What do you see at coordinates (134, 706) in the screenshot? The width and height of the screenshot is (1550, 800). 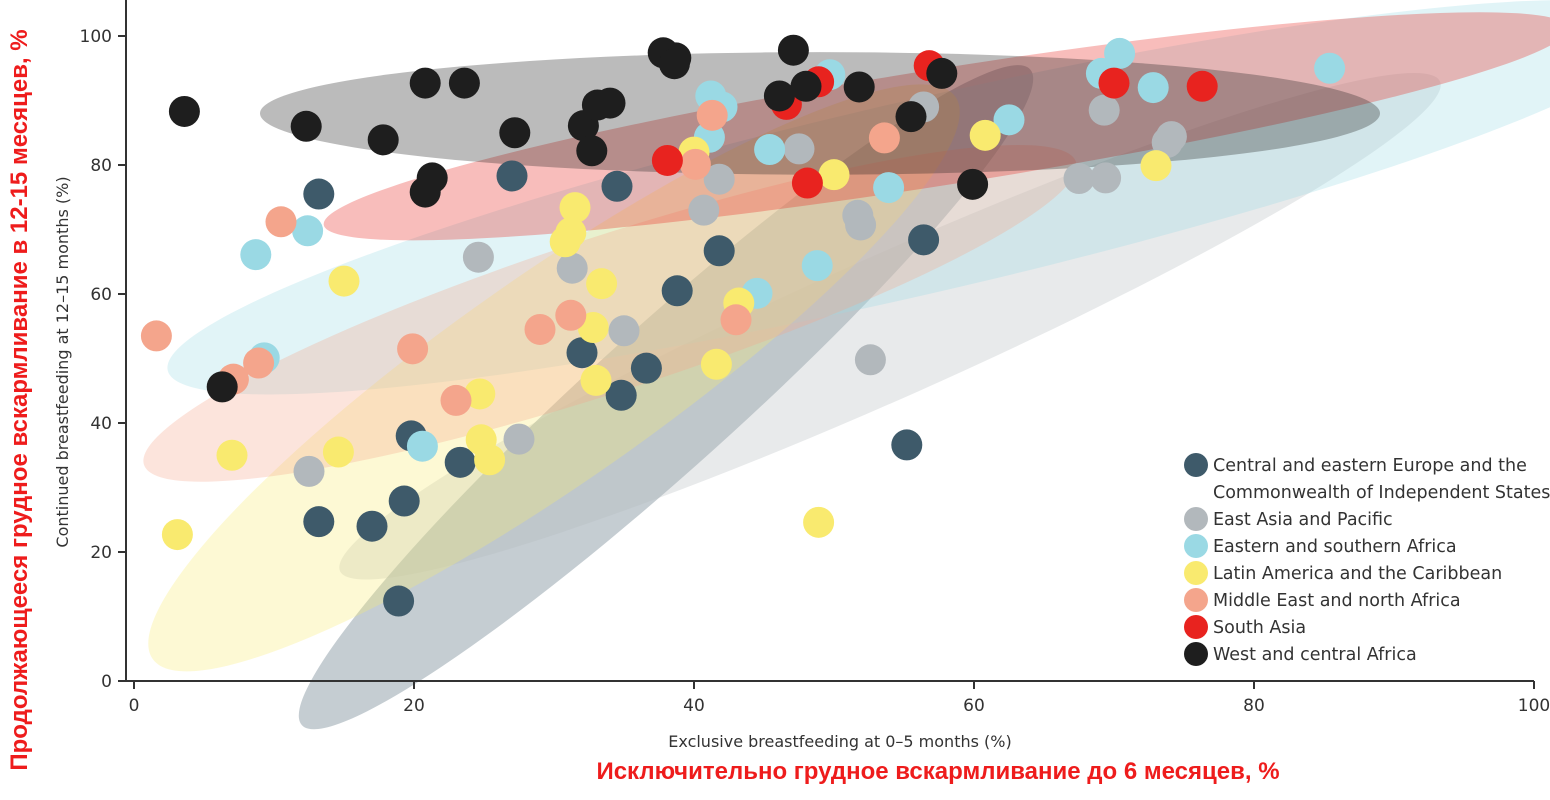 I see `x-tick-label: 0` at bounding box center [134, 706].